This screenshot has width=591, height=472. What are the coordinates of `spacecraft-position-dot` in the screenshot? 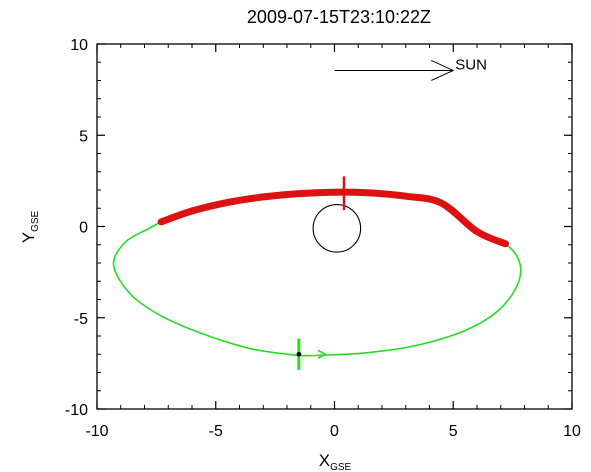 It's located at (299, 354).